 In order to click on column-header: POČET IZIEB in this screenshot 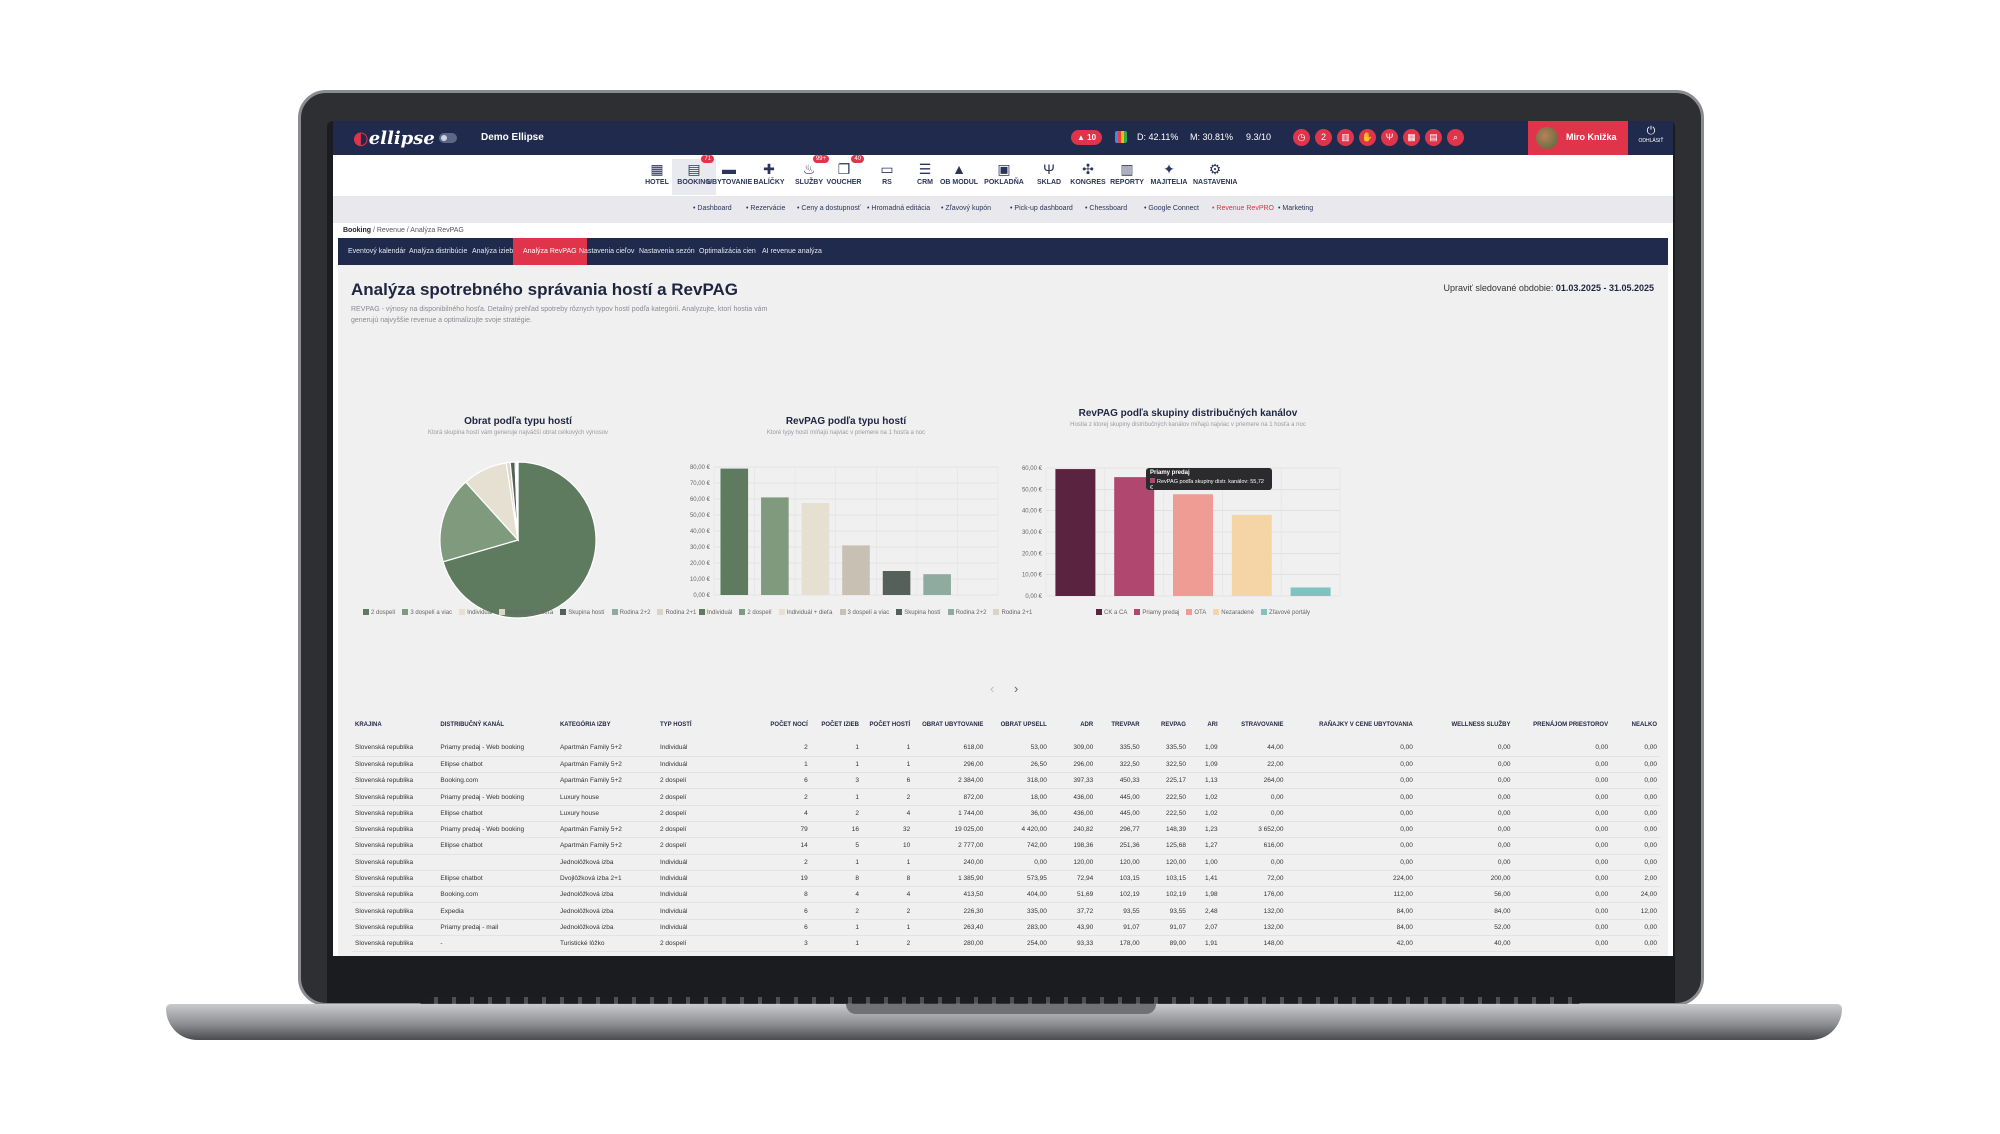, I will do `click(840, 724)`.